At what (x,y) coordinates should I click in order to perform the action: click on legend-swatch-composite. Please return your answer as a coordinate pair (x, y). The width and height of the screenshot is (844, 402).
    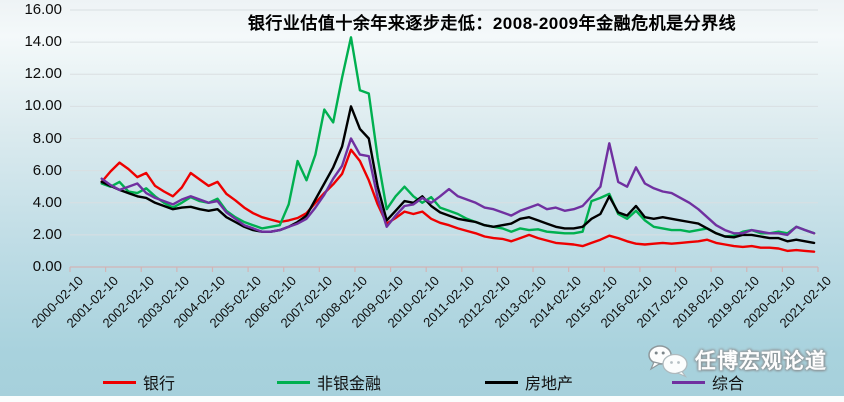
    Looking at the image, I should click on (688, 382).